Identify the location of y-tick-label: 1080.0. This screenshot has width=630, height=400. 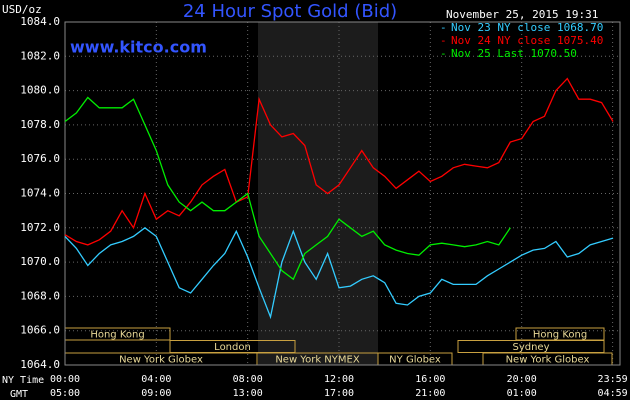
(40, 90).